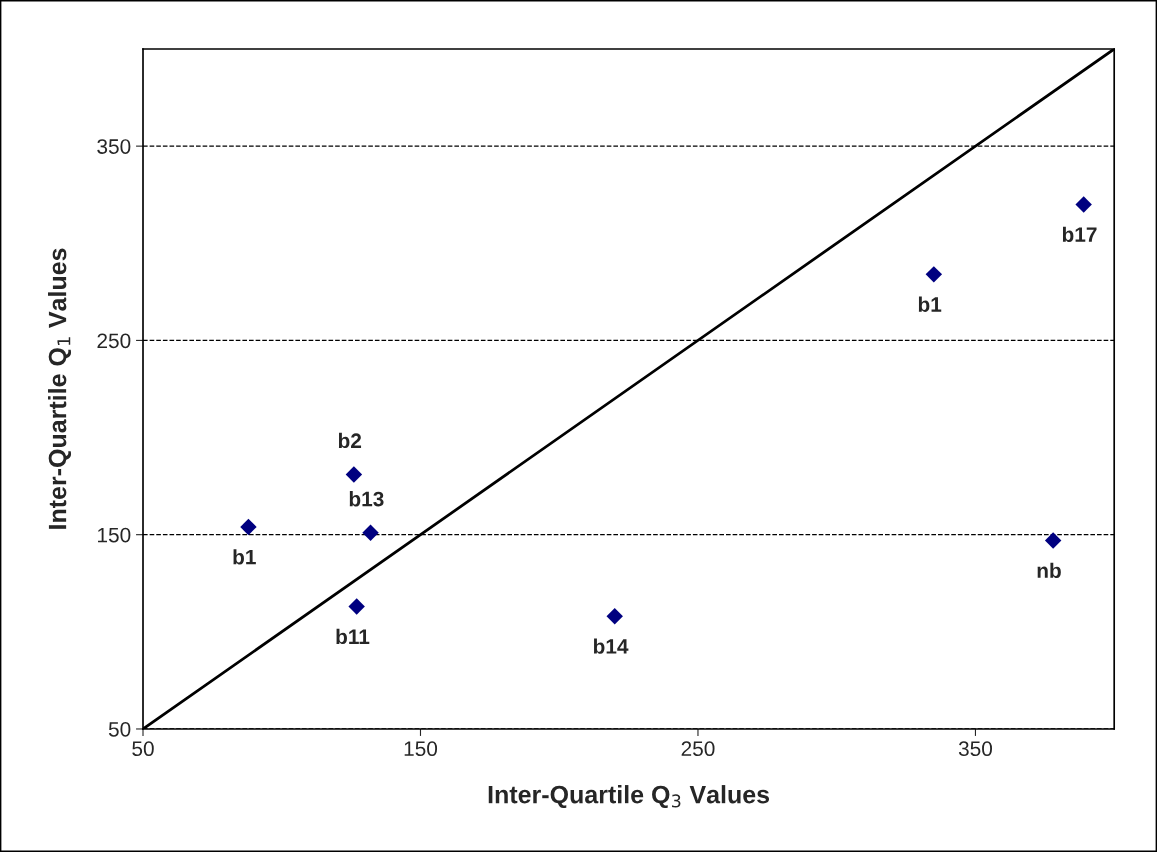  What do you see at coordinates (114, 535) in the screenshot?
I see `y-tick-label: 150` at bounding box center [114, 535].